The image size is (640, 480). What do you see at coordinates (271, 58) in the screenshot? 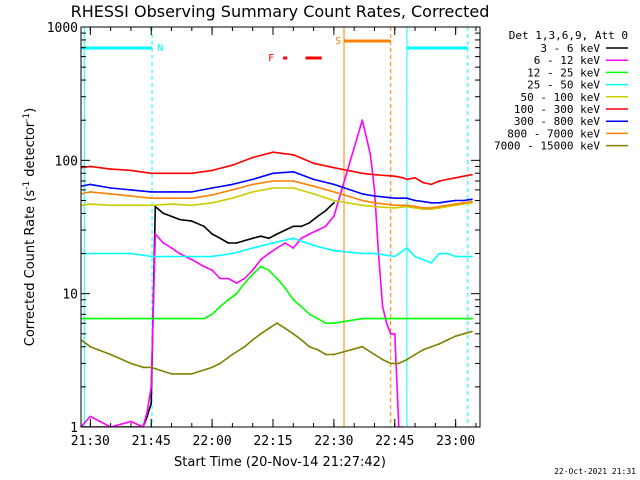
I see `flare-label: F` at bounding box center [271, 58].